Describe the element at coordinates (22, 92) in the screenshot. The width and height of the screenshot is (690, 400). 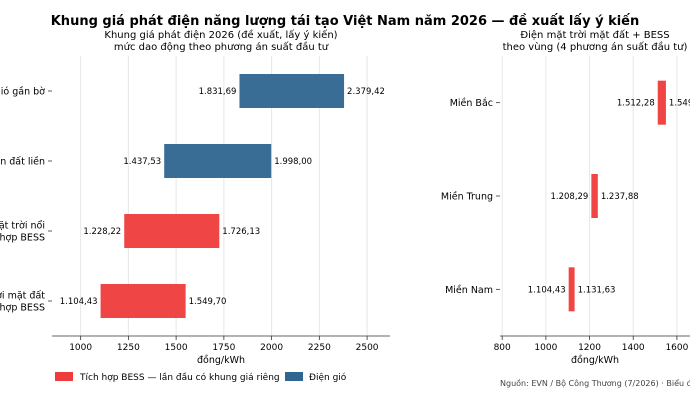
I see `category-label: Điện gió gần bờ` at that location.